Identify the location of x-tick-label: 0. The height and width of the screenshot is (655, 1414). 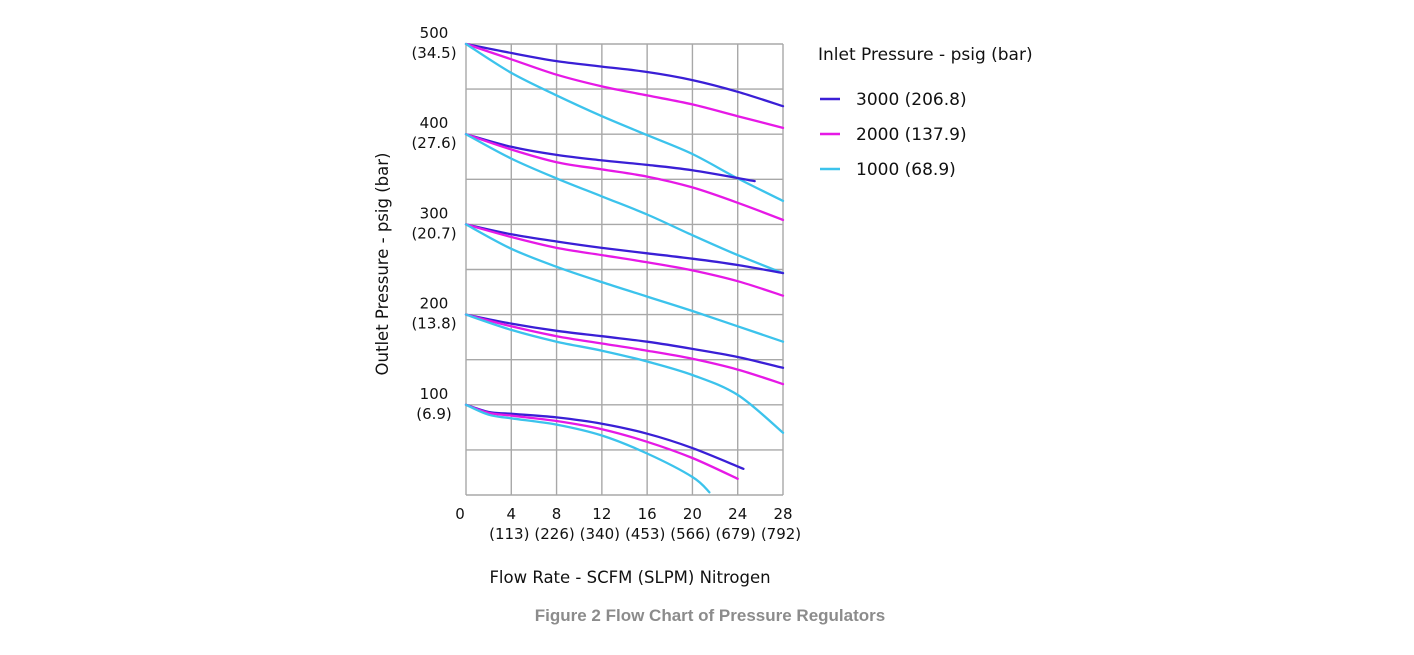
(460, 514).